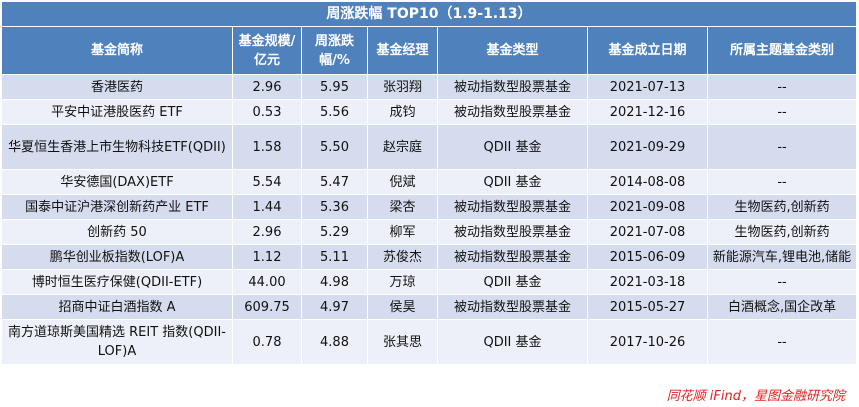 This screenshot has width=859, height=407. What do you see at coordinates (267, 182) in the screenshot?
I see `cell-scale: 5.54` at bounding box center [267, 182].